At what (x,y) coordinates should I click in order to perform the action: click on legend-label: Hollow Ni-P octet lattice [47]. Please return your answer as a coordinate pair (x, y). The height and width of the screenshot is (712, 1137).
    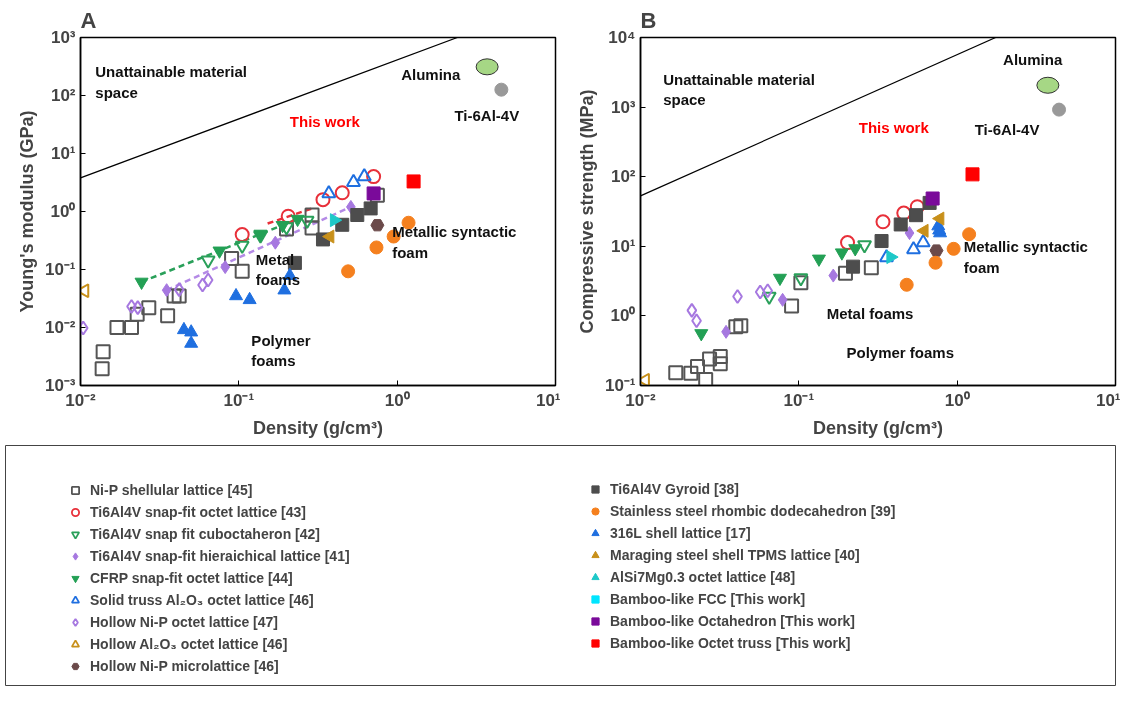
    Looking at the image, I should click on (184, 622).